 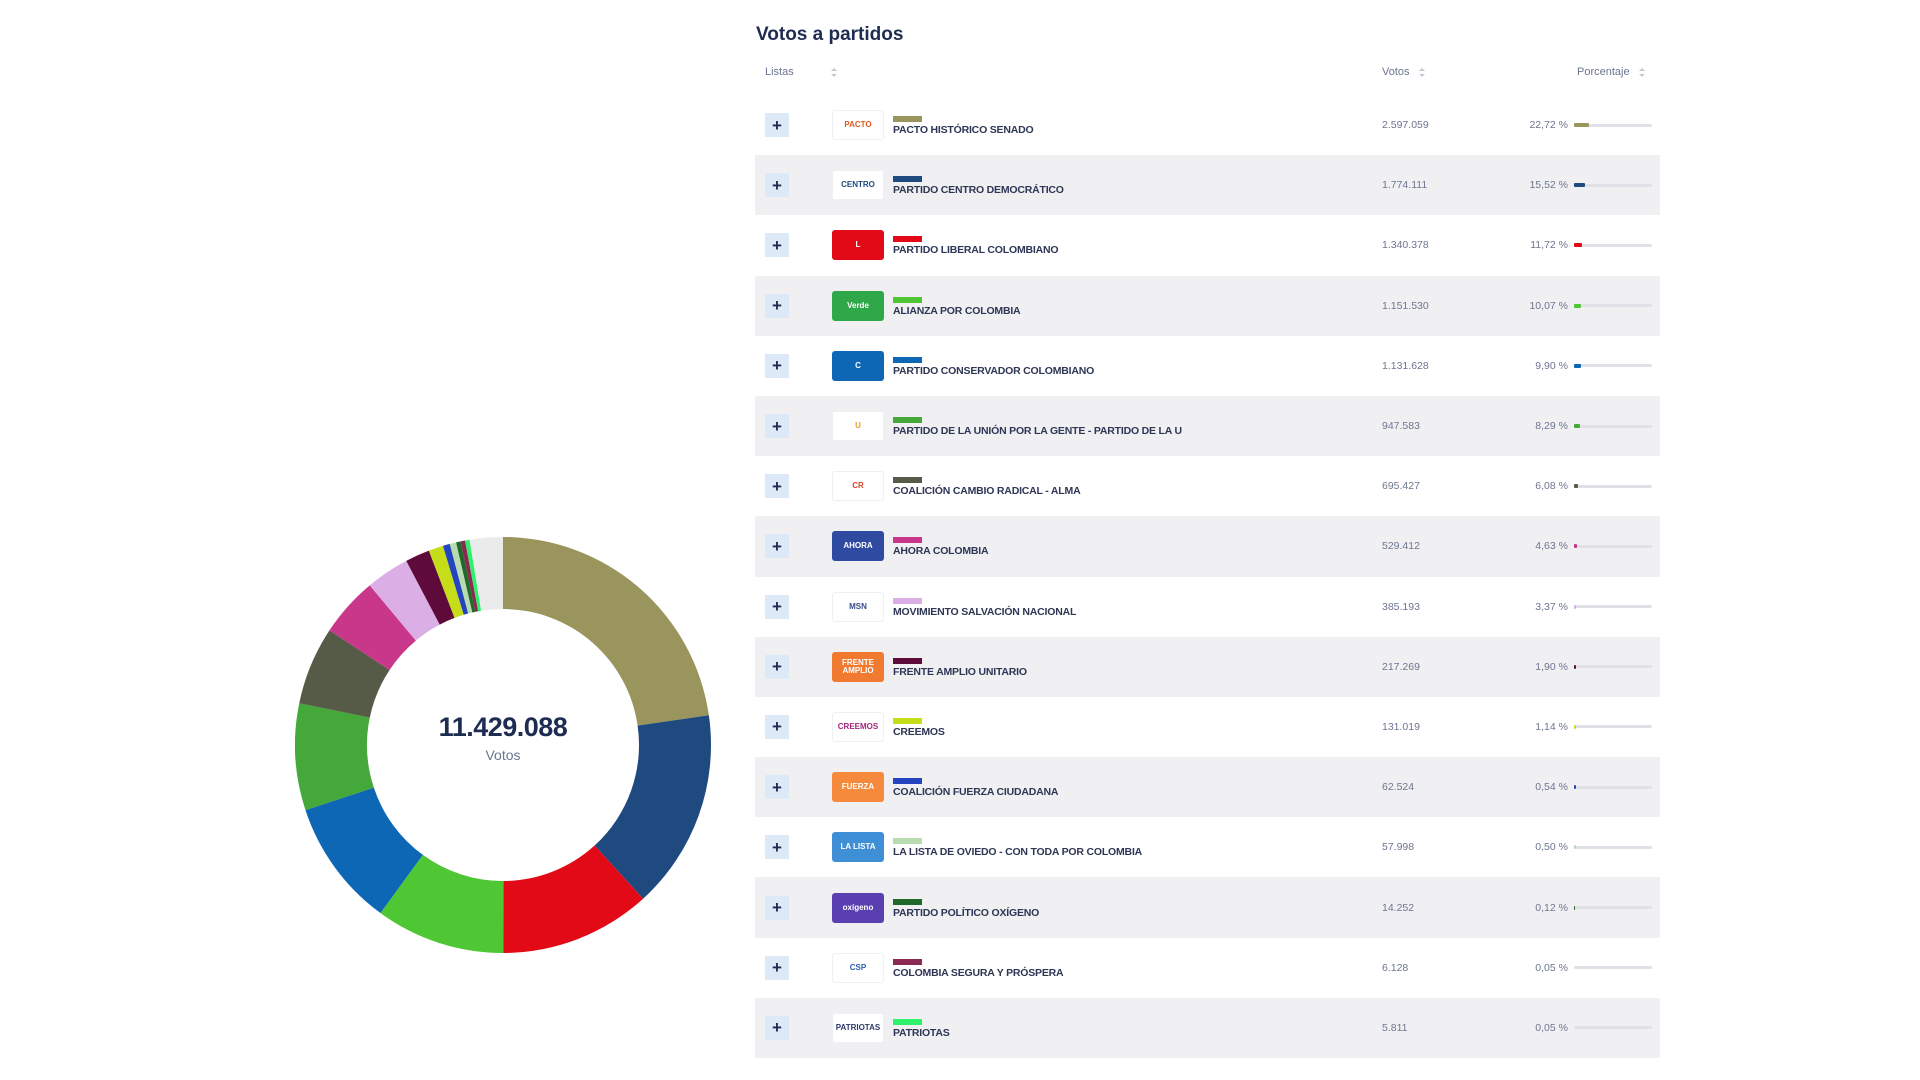 What do you see at coordinates (921, 1028) in the screenshot?
I see `party-name-cell: PATRIOTAS` at bounding box center [921, 1028].